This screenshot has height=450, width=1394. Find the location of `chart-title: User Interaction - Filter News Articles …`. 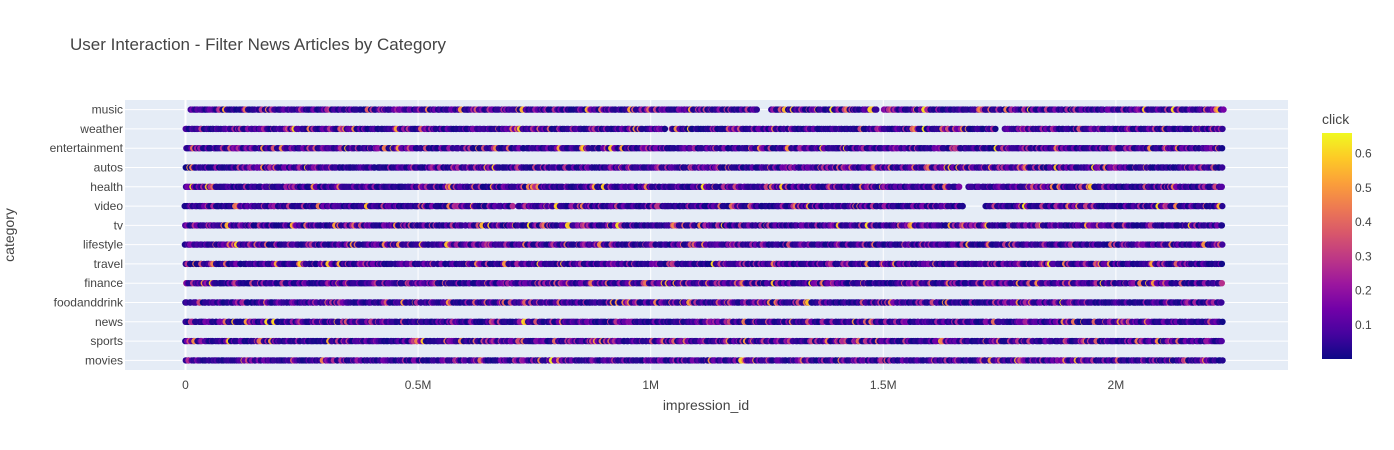

chart-title: User Interaction - Filter News Articles … is located at coordinates (258, 44).